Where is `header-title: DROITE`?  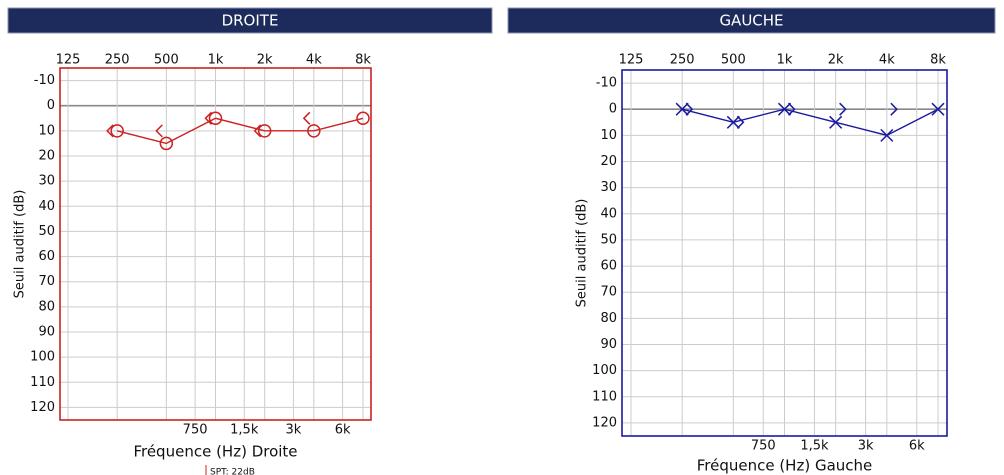 header-title: DROITE is located at coordinates (250, 21).